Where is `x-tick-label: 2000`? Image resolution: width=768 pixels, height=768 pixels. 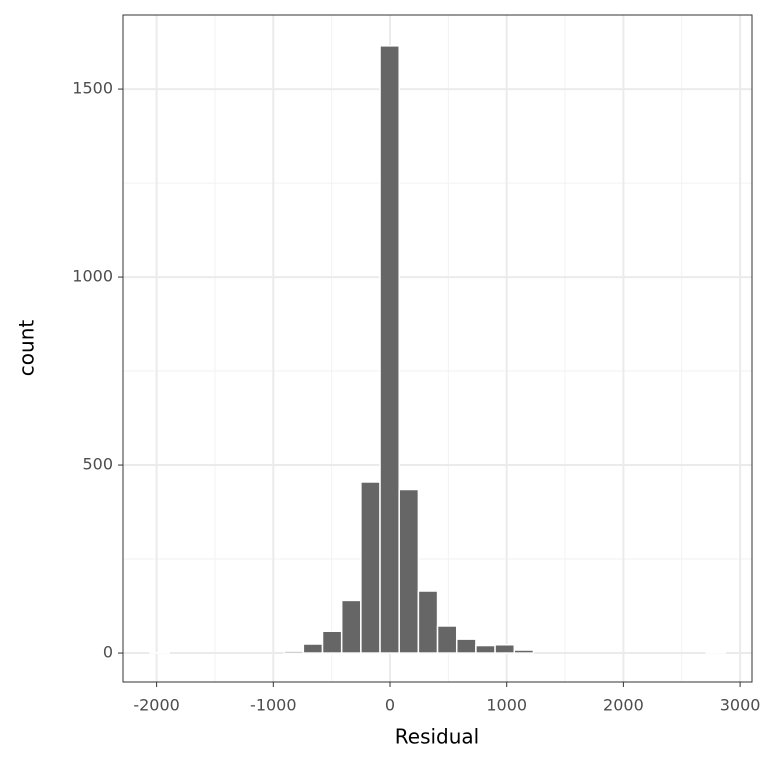 x-tick-label: 2000 is located at coordinates (623, 705).